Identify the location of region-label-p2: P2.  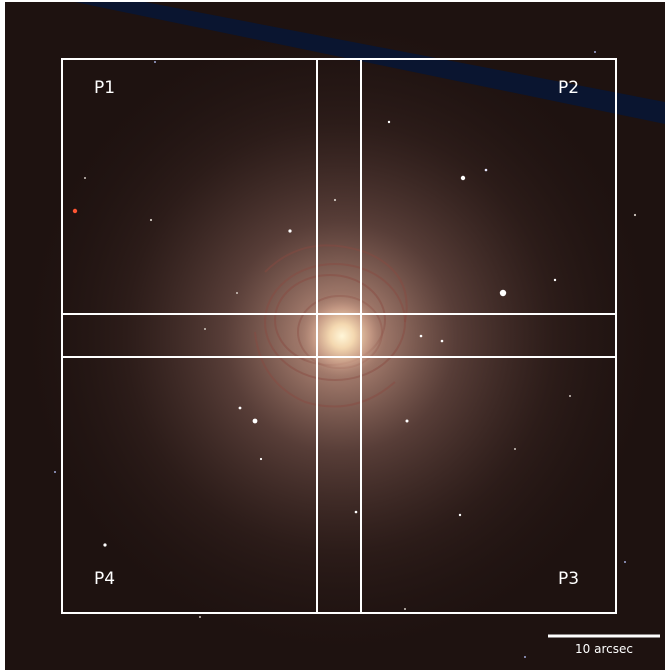
(569, 88).